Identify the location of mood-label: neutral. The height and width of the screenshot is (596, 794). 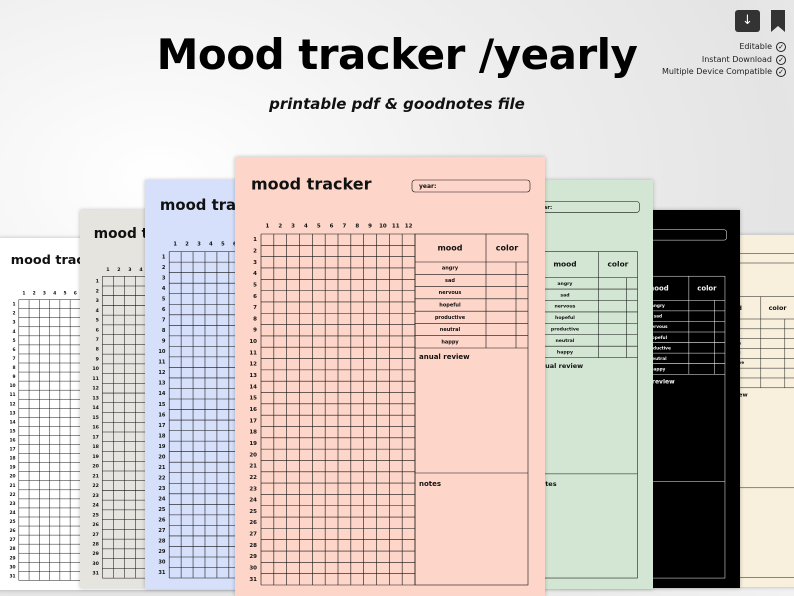
(450, 330).